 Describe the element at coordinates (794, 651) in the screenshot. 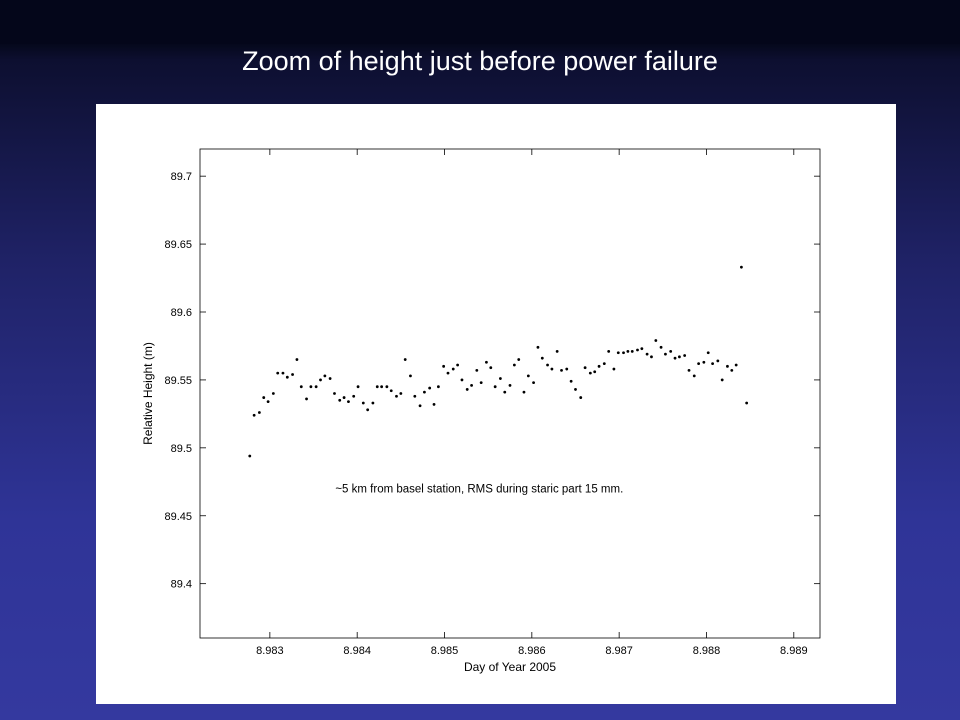

I see `x-tick-label: 8.989` at that location.